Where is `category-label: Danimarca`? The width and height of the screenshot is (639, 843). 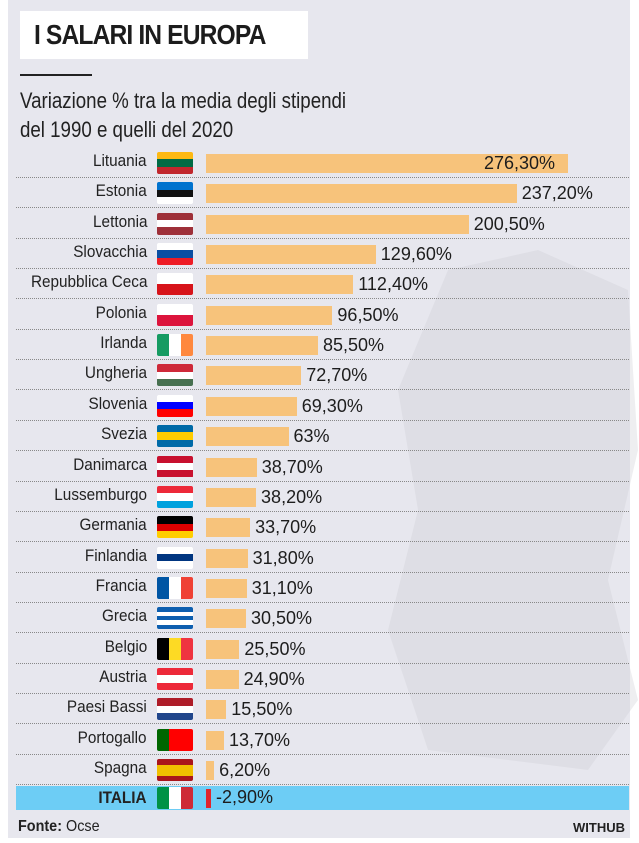
category-label: Danimarca is located at coordinates (110, 464).